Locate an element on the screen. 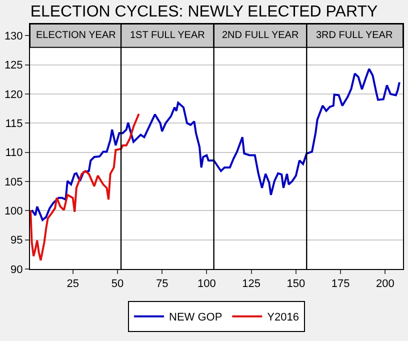  y-tick-label: 90 is located at coordinates (16, 270).